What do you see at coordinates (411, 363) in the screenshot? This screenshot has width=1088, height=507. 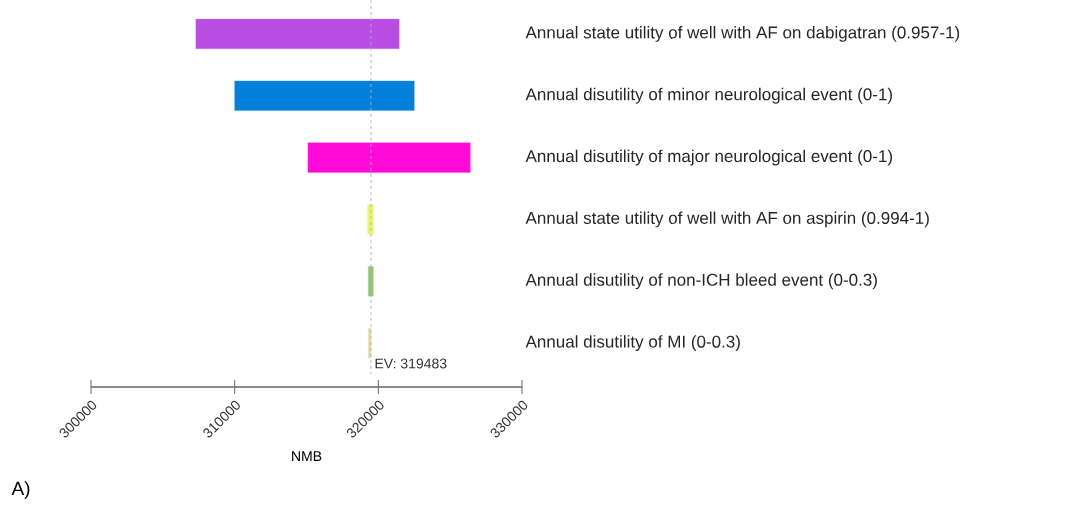 I see `ref-line-label: EV: 319483` at bounding box center [411, 363].